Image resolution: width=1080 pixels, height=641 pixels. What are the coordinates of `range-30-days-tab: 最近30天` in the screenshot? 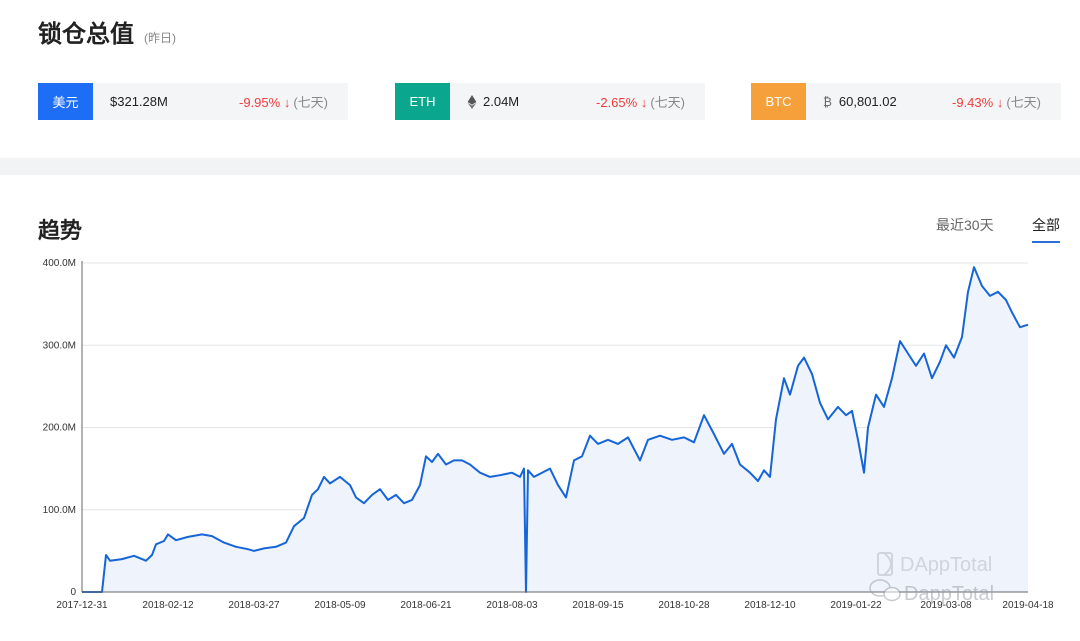 It's located at (965, 225).